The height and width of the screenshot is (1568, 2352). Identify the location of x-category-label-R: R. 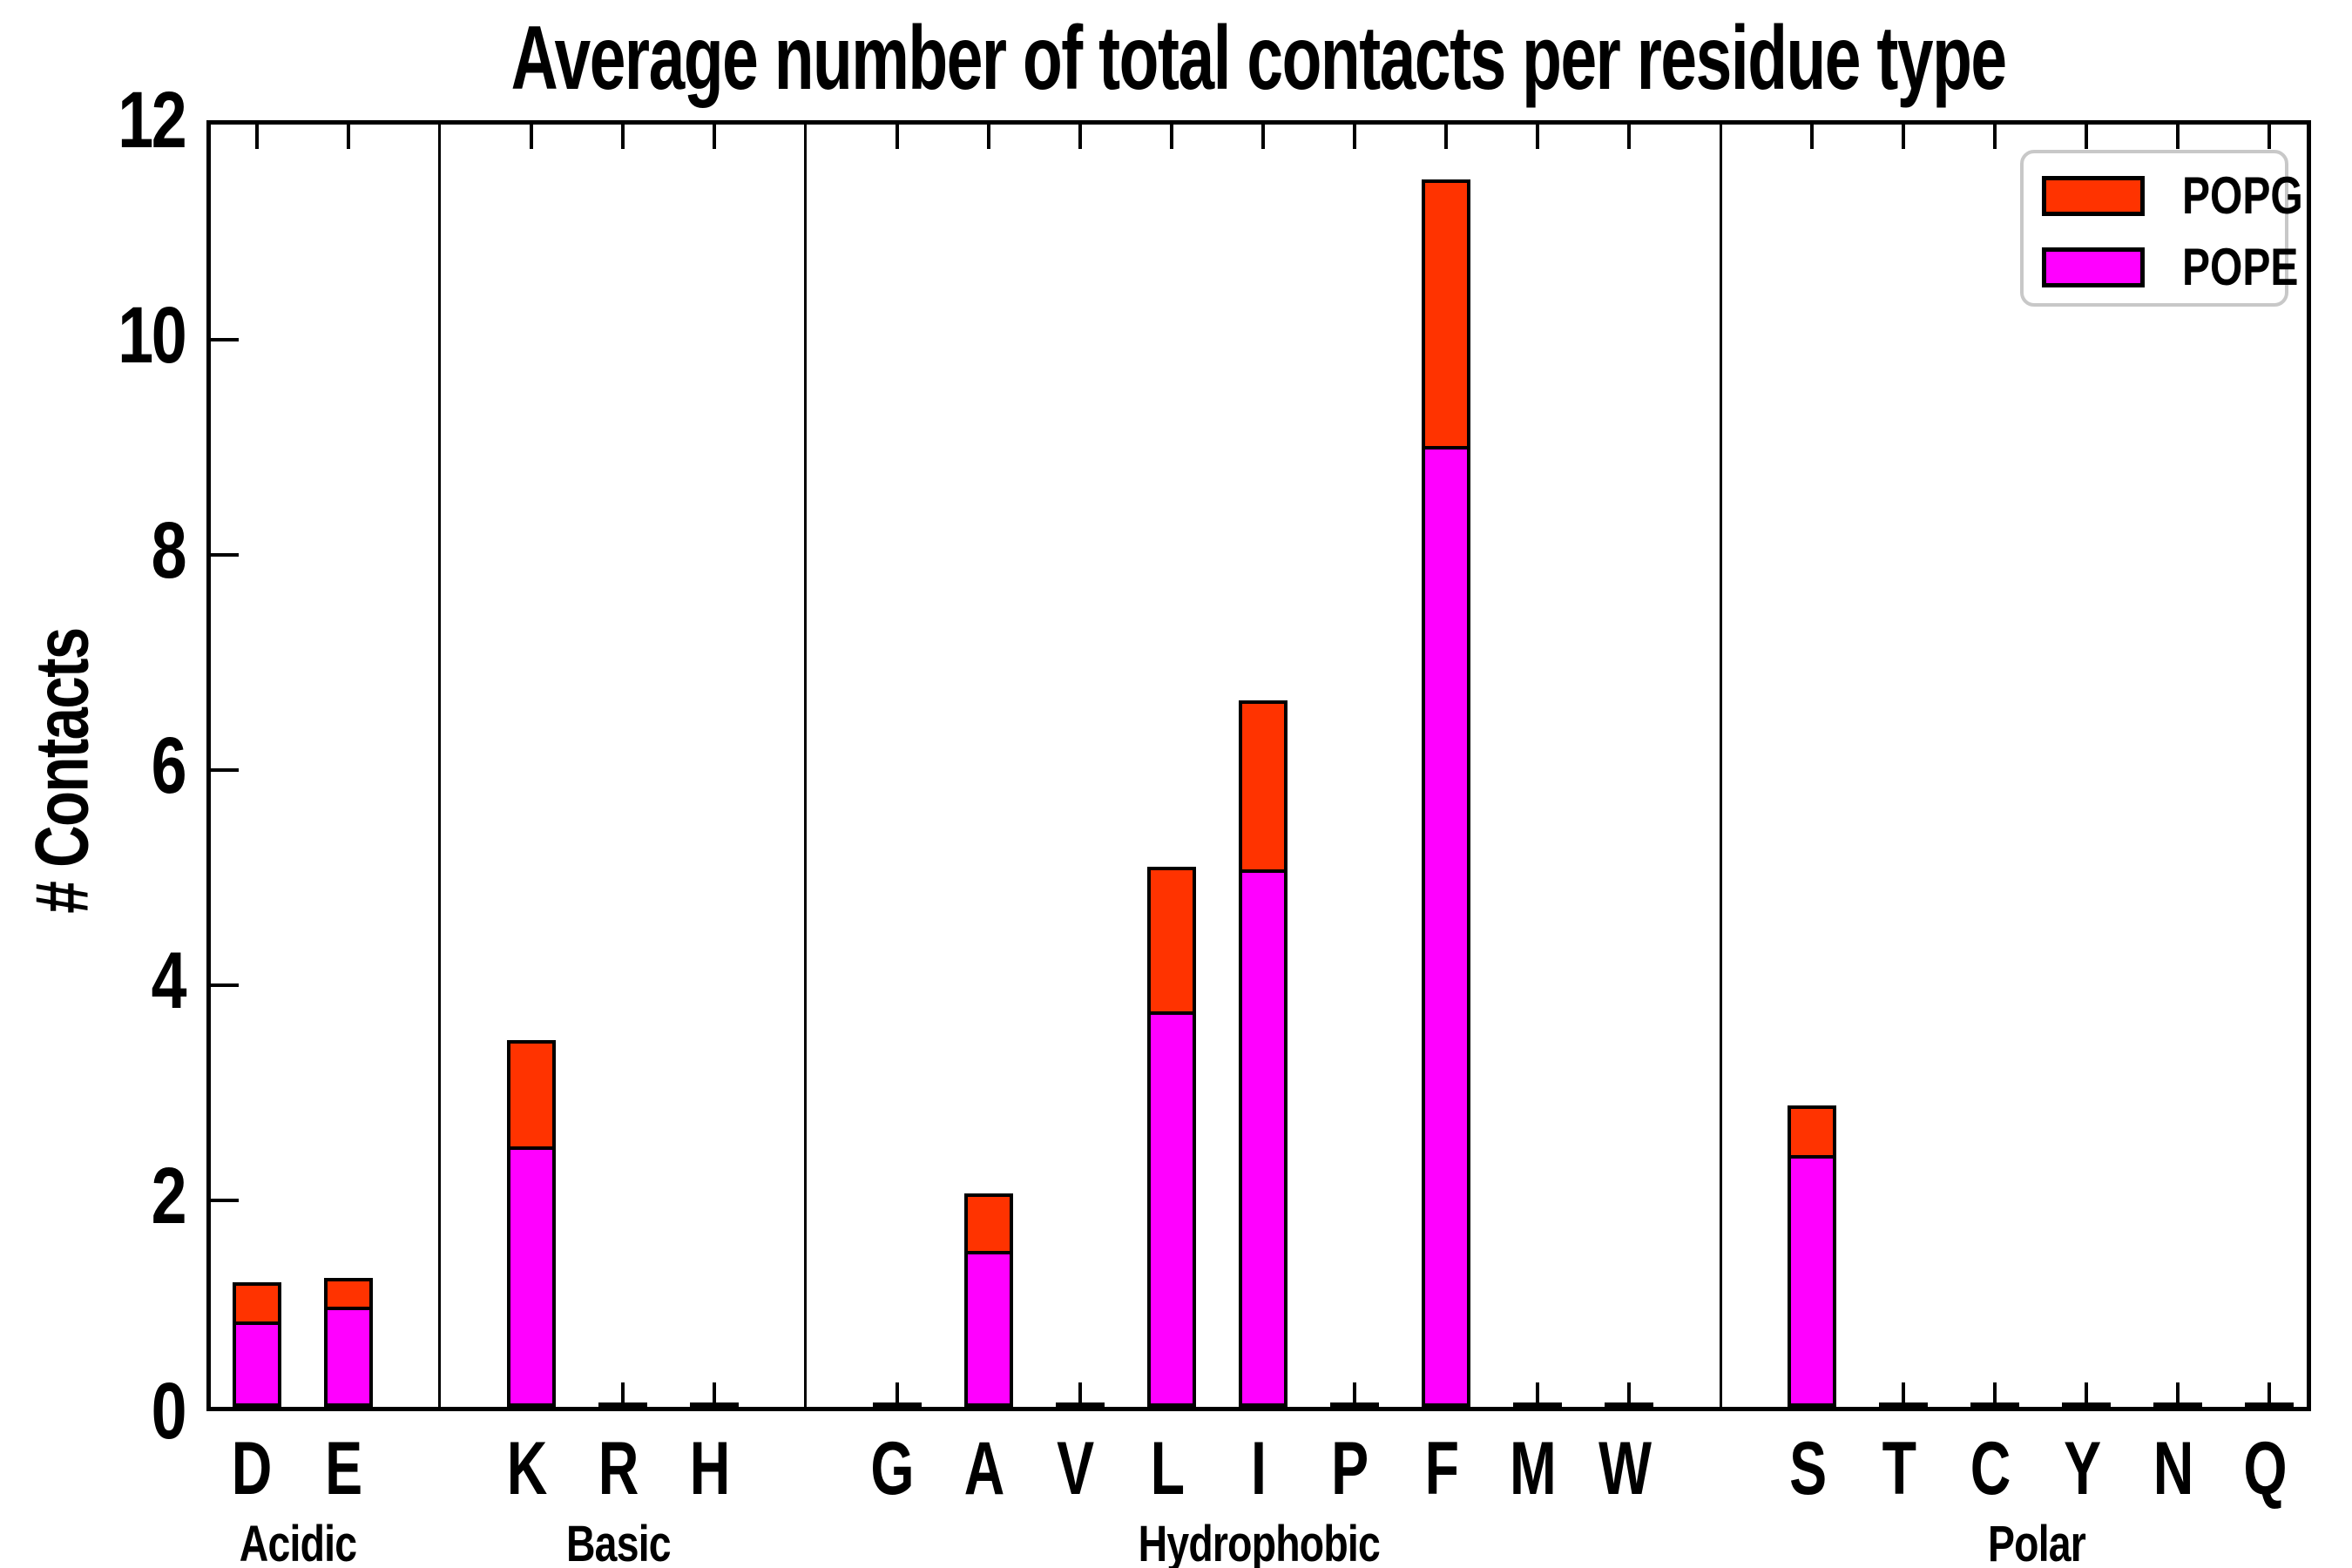
(618, 1469).